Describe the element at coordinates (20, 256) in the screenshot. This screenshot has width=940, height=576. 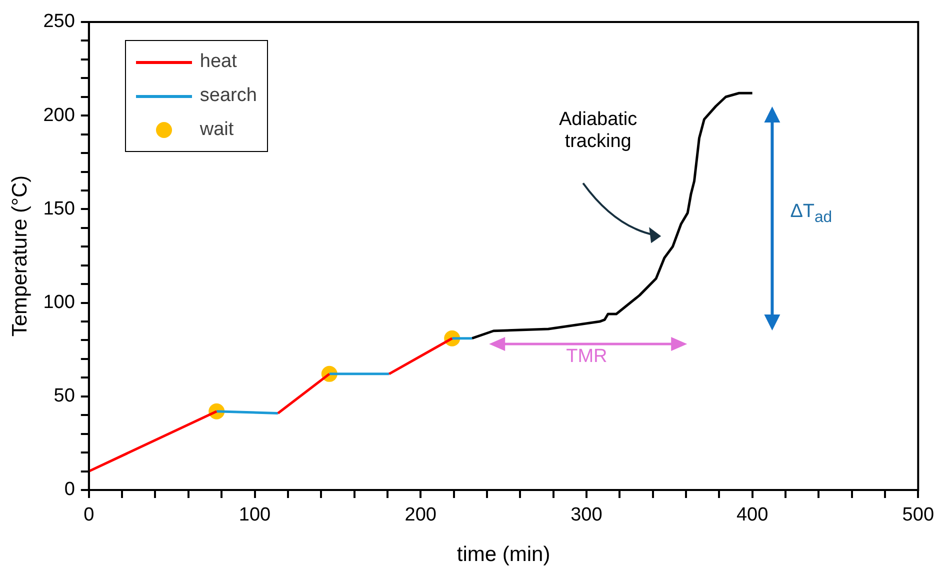
I see `y-axis-title: Temperature (°C)` at that location.